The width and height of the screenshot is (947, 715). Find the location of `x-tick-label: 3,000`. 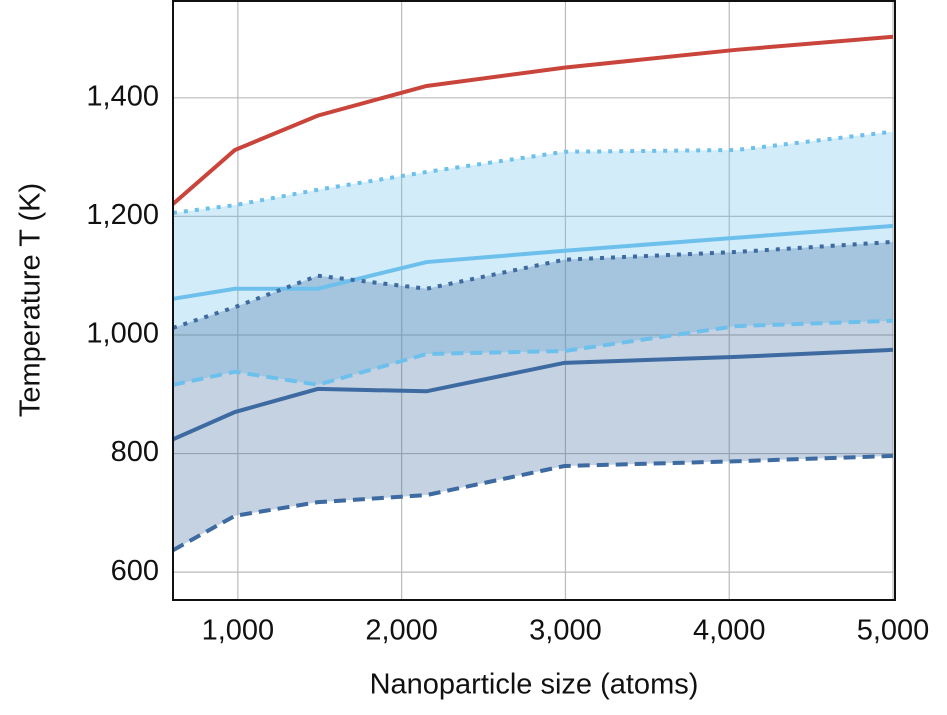

x-tick-label: 3,000 is located at coordinates (565, 631).